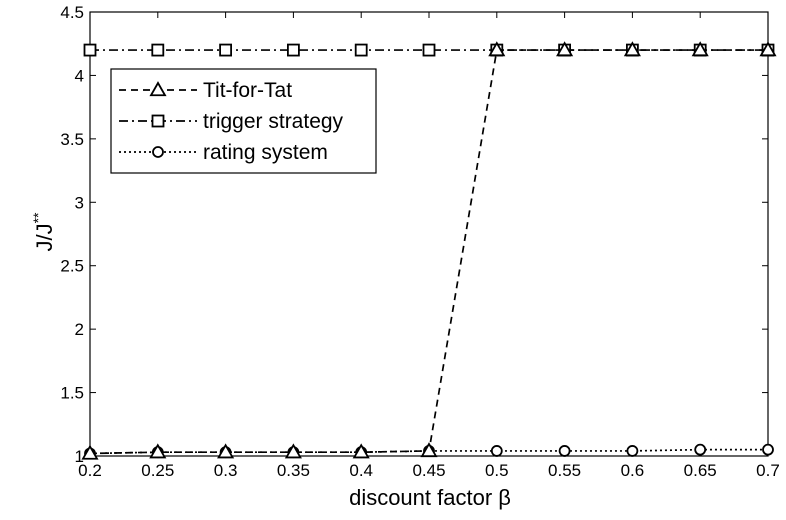 The image size is (786, 520). What do you see at coordinates (72, 12) in the screenshot?
I see `y-tick-label: 4.5` at bounding box center [72, 12].